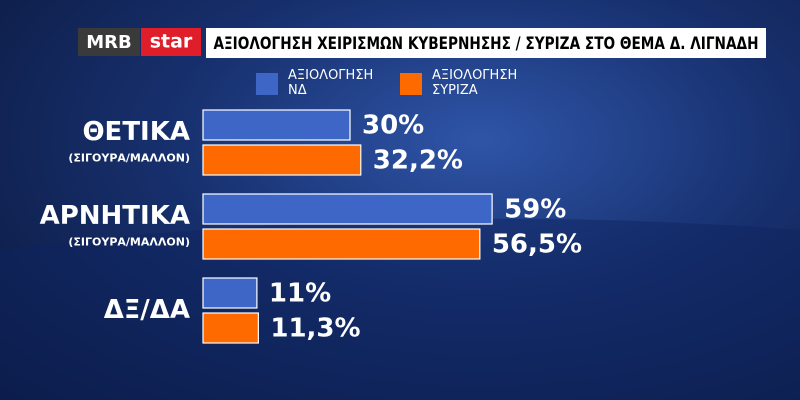 Image resolution: width=800 pixels, height=400 pixels. I want to click on value-label: 56,5%, so click(537, 245).